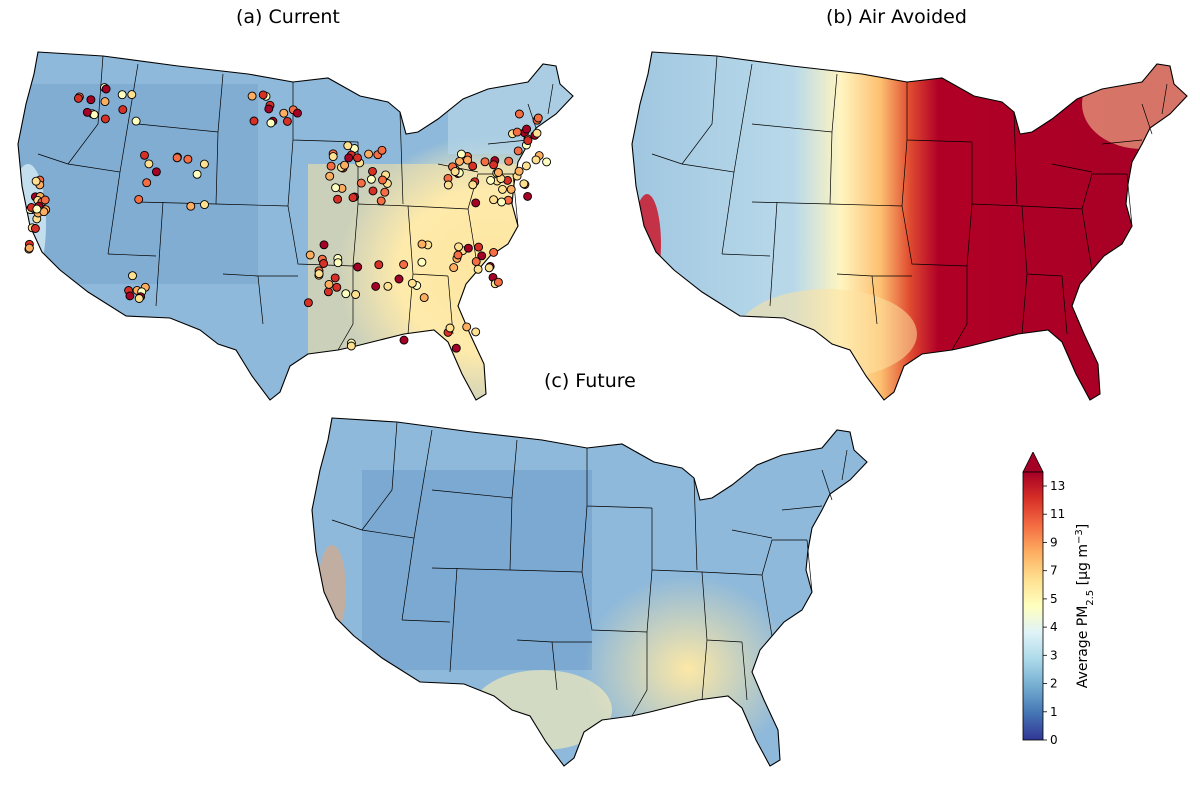  What do you see at coordinates (1085, 606) in the screenshot?
I see `colorbar-label: Average PM2.5 [µg m−3]` at bounding box center [1085, 606].